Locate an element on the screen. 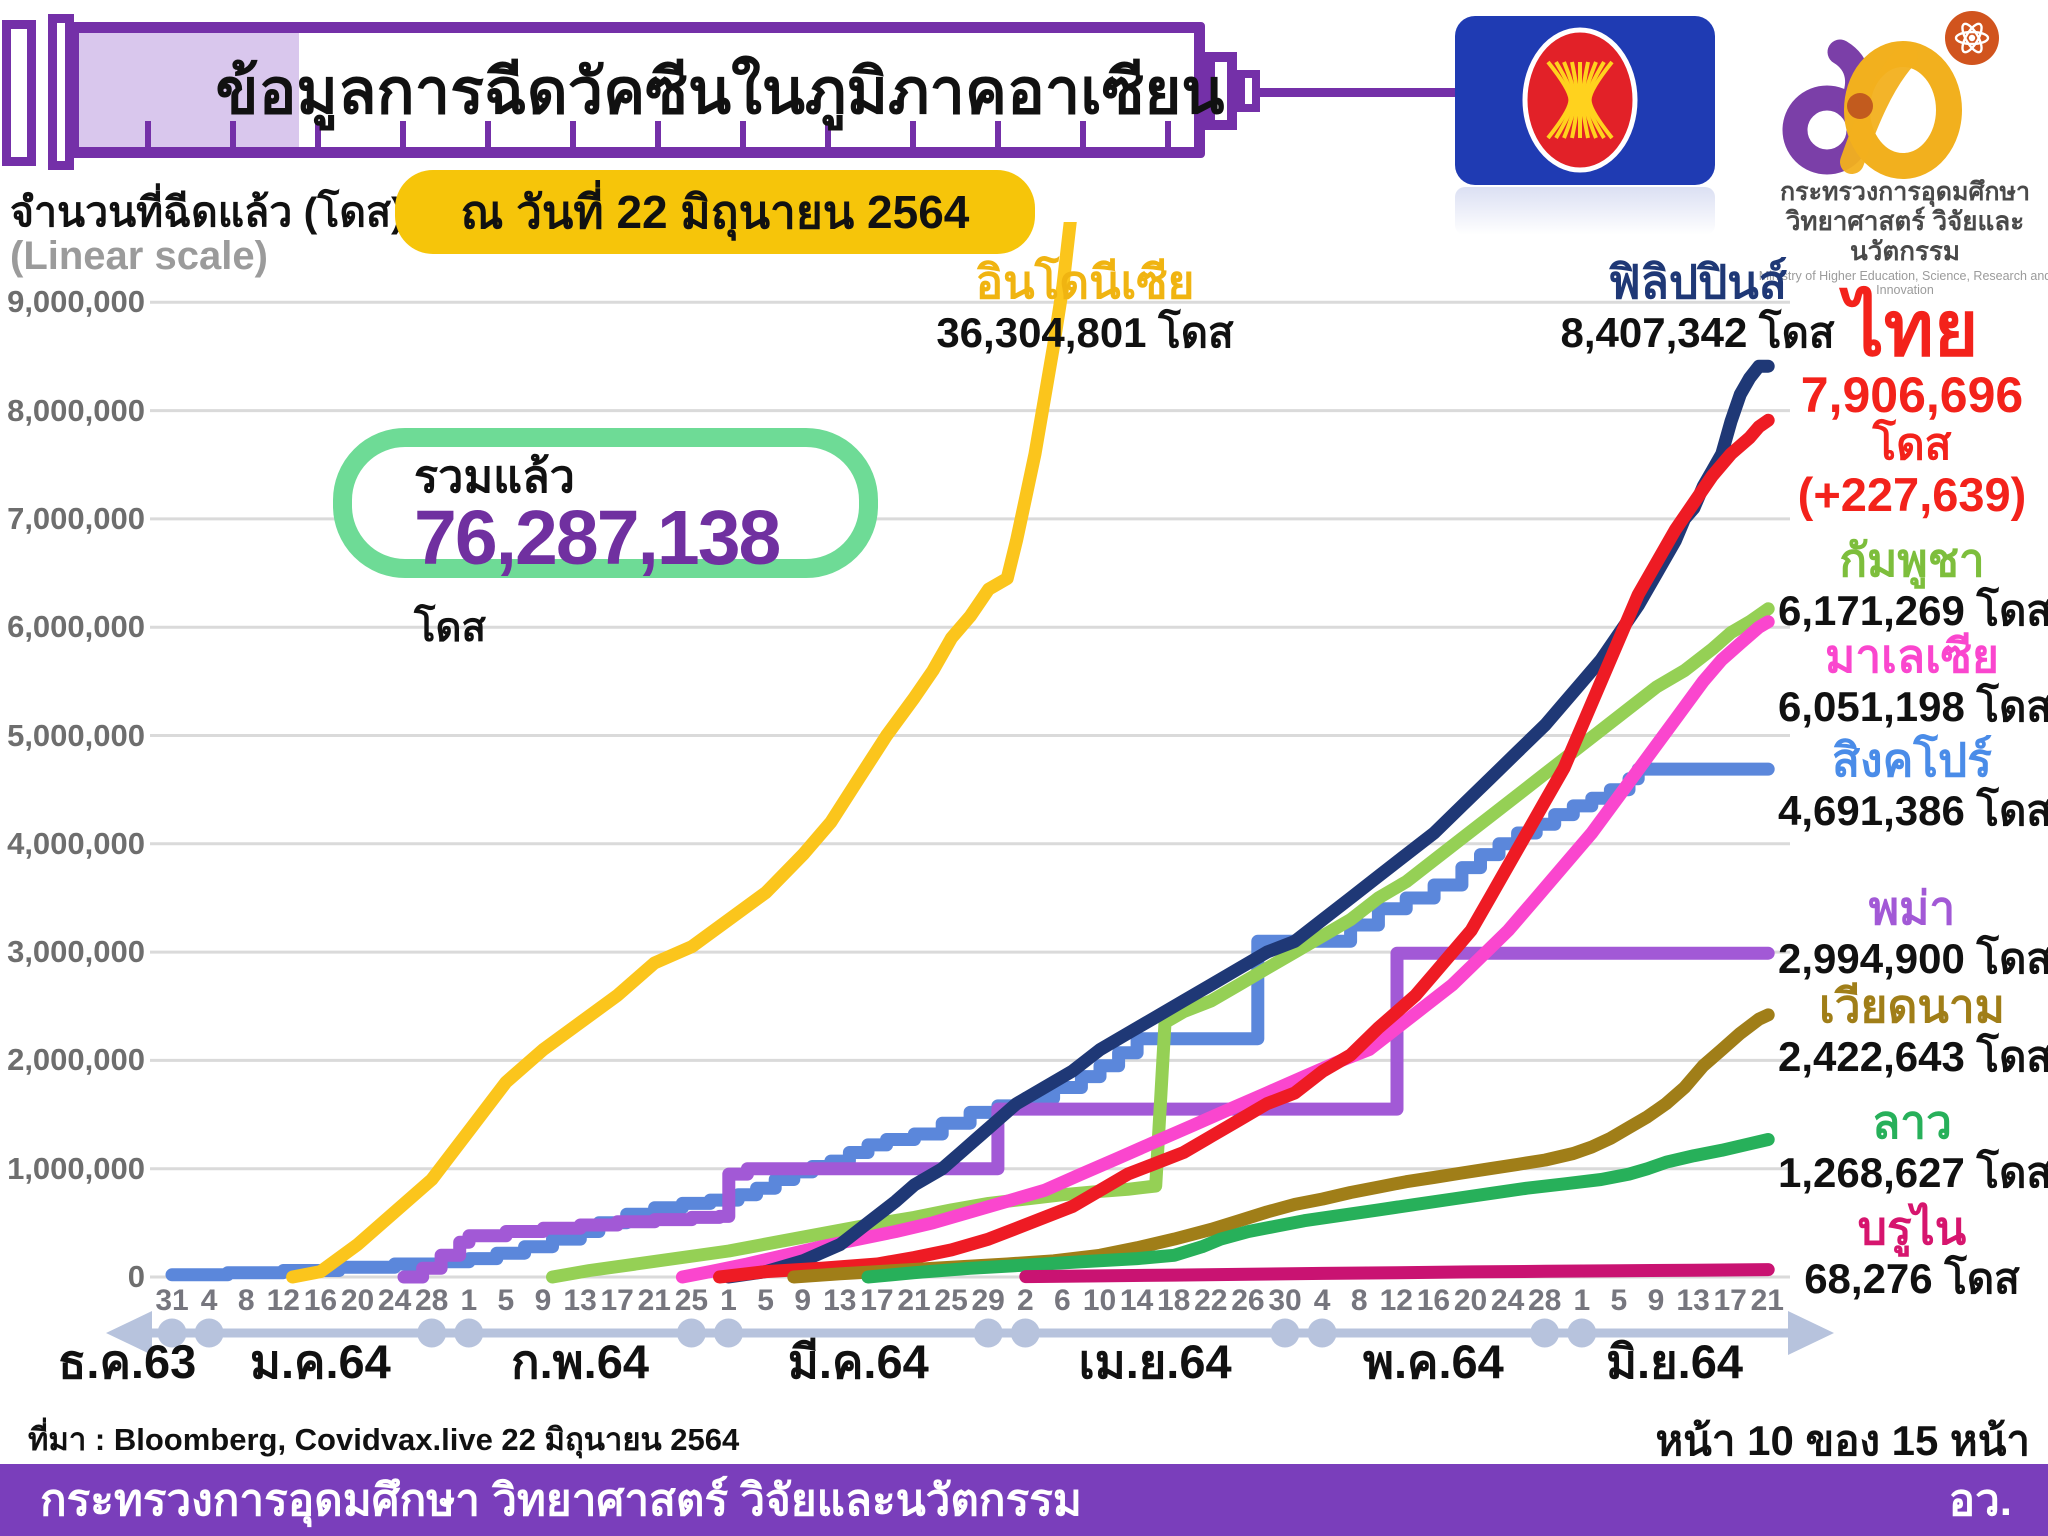 This screenshot has height=1536, width=2048. x-axis-day-label: 25 is located at coordinates (950, 1300).